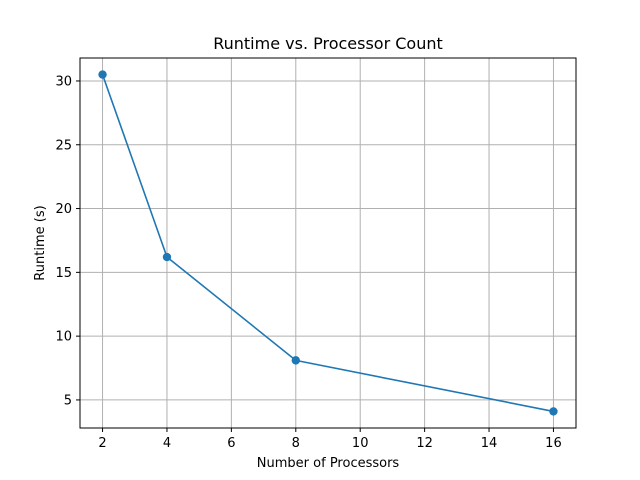 The height and width of the screenshot is (480, 640). Describe the element at coordinates (63, 209) in the screenshot. I see `y-tick-label: 20` at that location.